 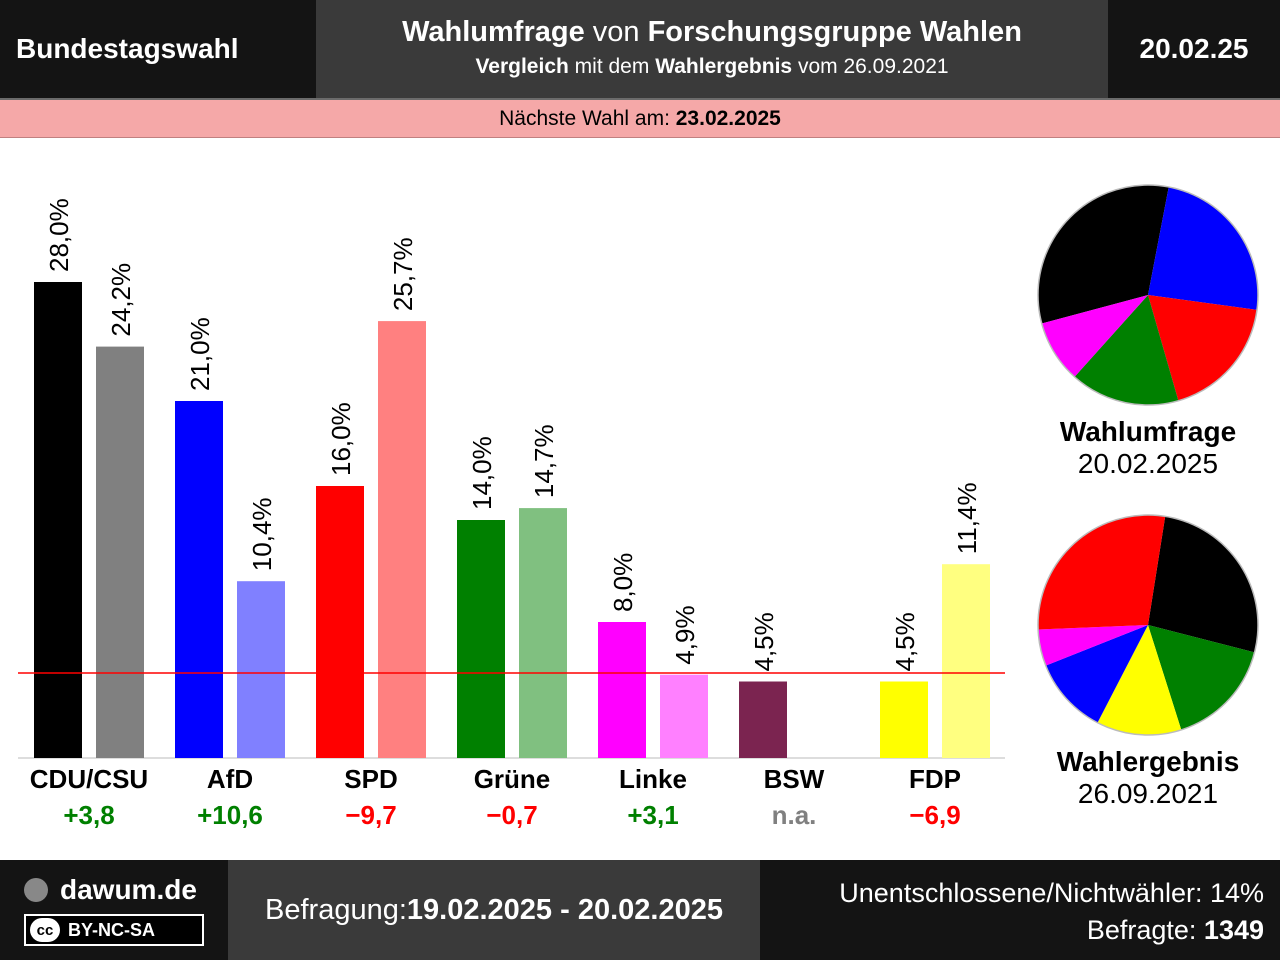 I want to click on subtitle-part-3: Wahlergebnis, so click(x=724, y=66).